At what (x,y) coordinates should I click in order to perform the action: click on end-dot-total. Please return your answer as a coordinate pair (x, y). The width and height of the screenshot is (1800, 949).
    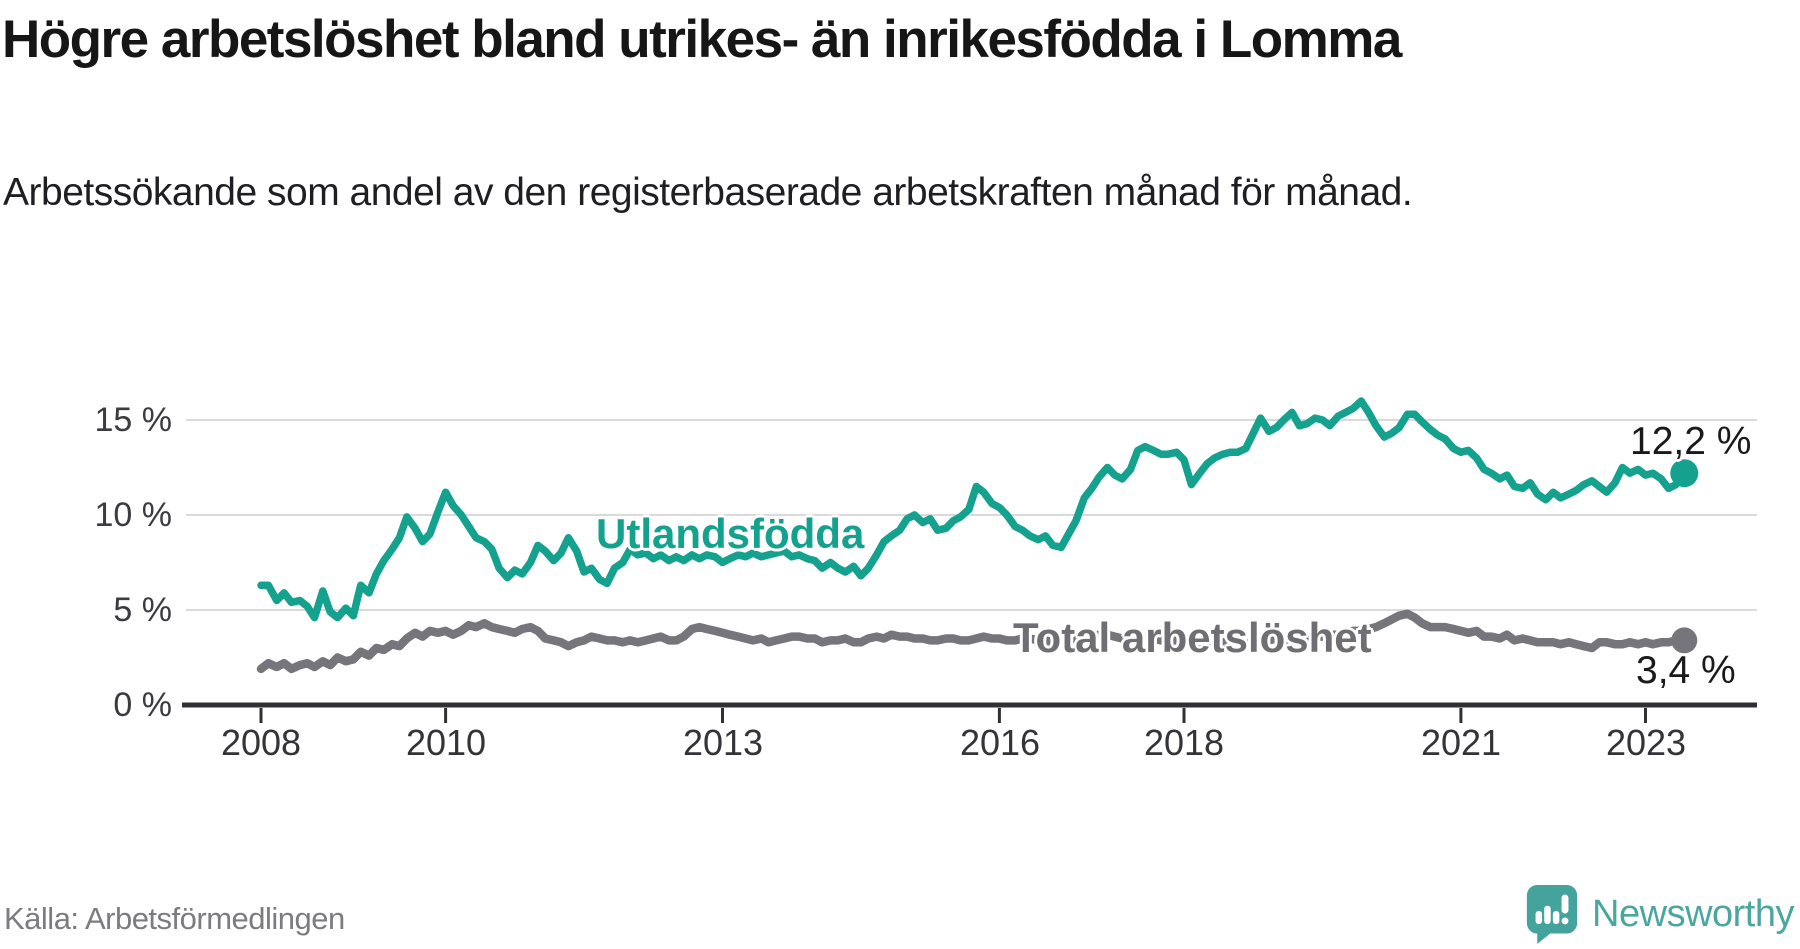
    Looking at the image, I should click on (1684, 640).